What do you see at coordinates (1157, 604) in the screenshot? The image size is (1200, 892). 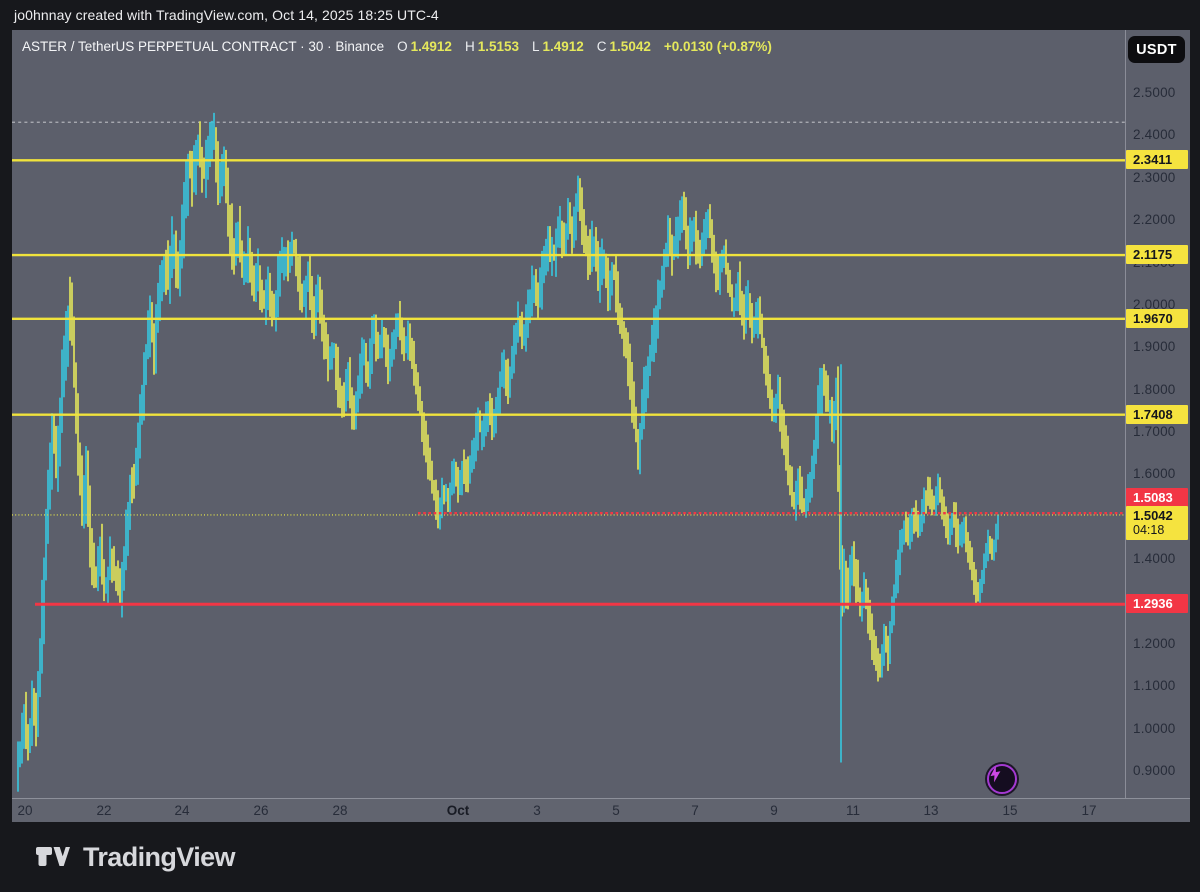 I see `price-level-label-1.2936: 1.2936` at bounding box center [1157, 604].